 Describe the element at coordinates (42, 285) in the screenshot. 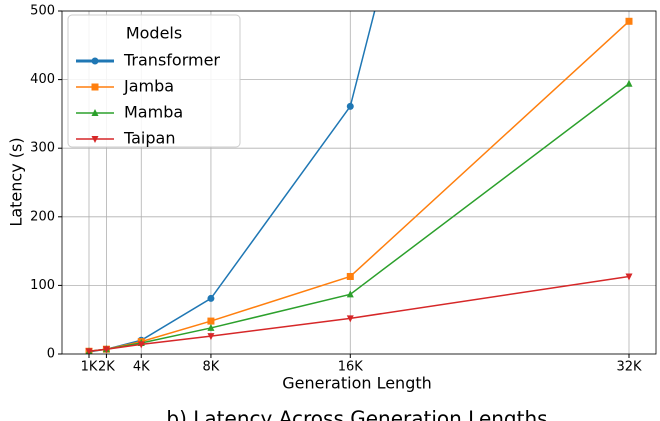

I see `y-tick-label: 100` at that location.